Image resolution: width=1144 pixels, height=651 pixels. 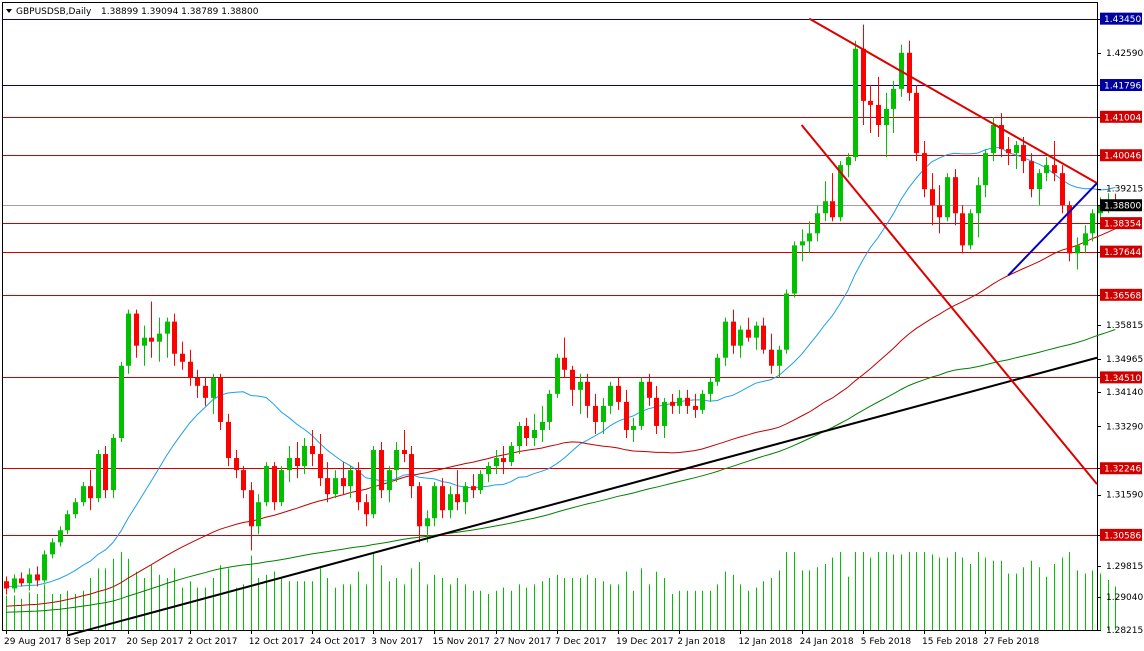 I want to click on time-tick-label: 12 Jan 2018, so click(x=765, y=642).